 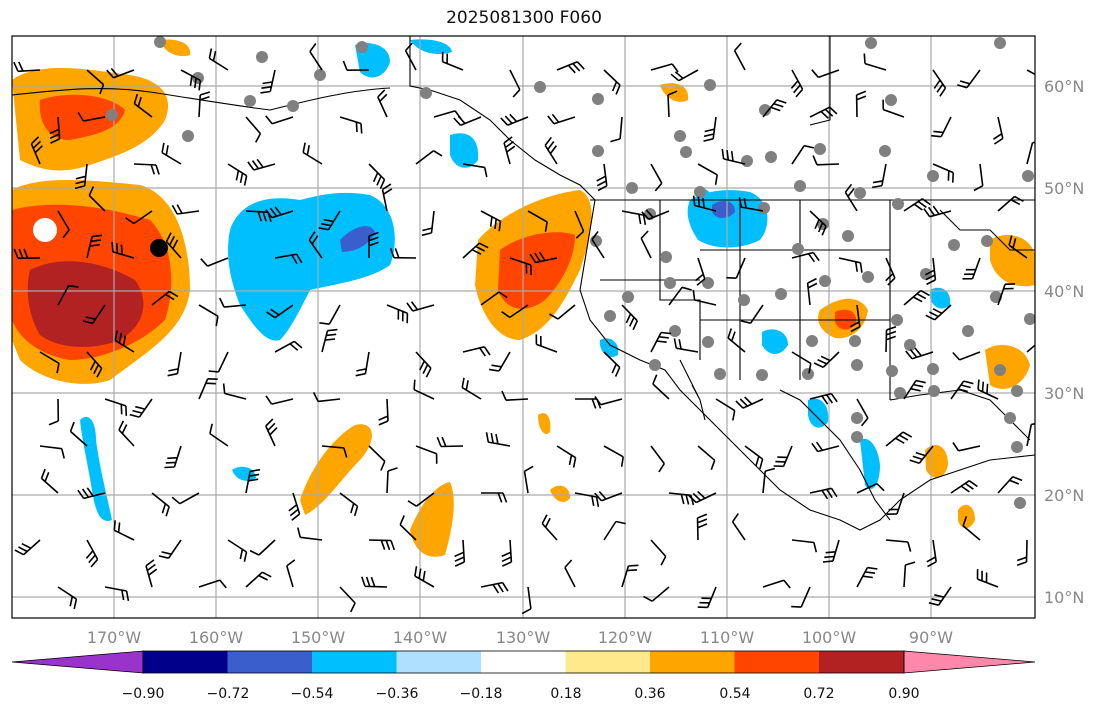 What do you see at coordinates (228, 694) in the screenshot?
I see `colorbar-tick-label: −0.72` at bounding box center [228, 694].